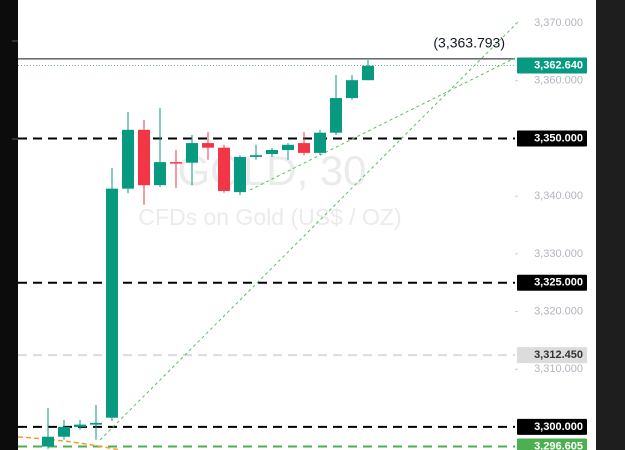 The height and width of the screenshot is (450, 625). Describe the element at coordinates (558, 427) in the screenshot. I see `price-tag-label: 3,300.000` at that location.